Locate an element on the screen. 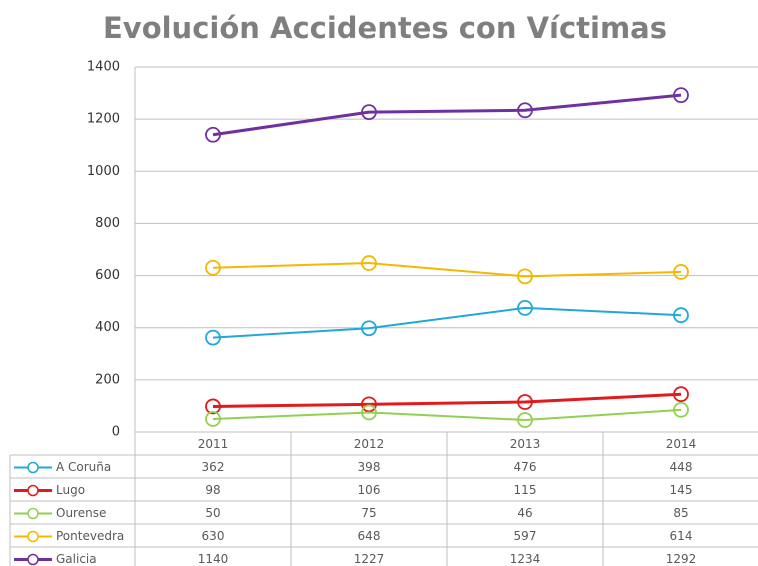  y-tick-label: 200 is located at coordinates (107, 379).